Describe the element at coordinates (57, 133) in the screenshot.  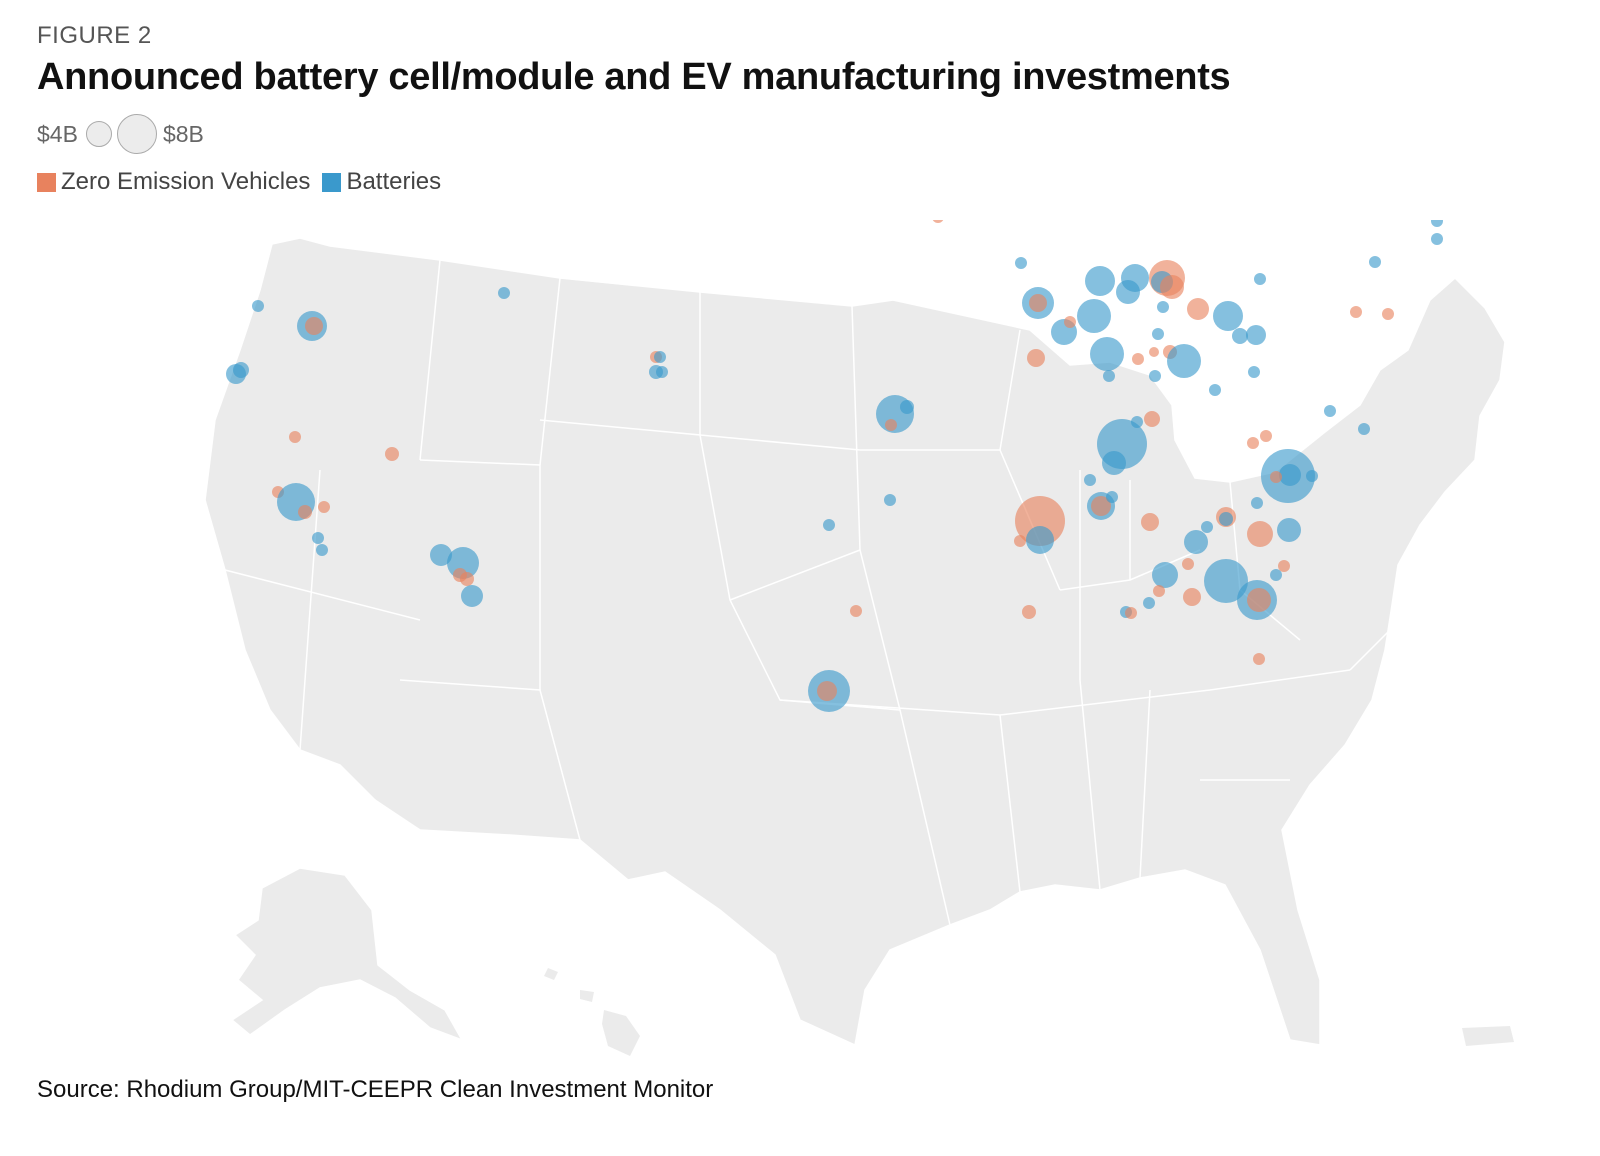
I see `size-legend-small-label: $4B` at that location.